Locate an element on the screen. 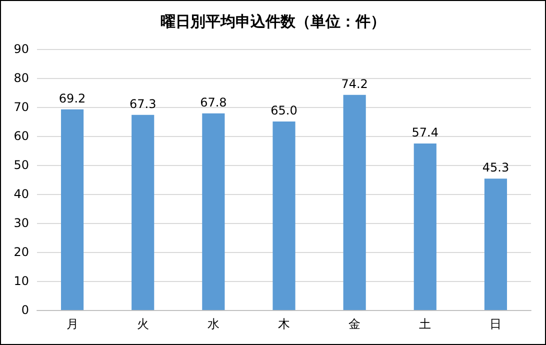 This screenshot has width=546, height=345. data-label: 65.0 is located at coordinates (284, 111).